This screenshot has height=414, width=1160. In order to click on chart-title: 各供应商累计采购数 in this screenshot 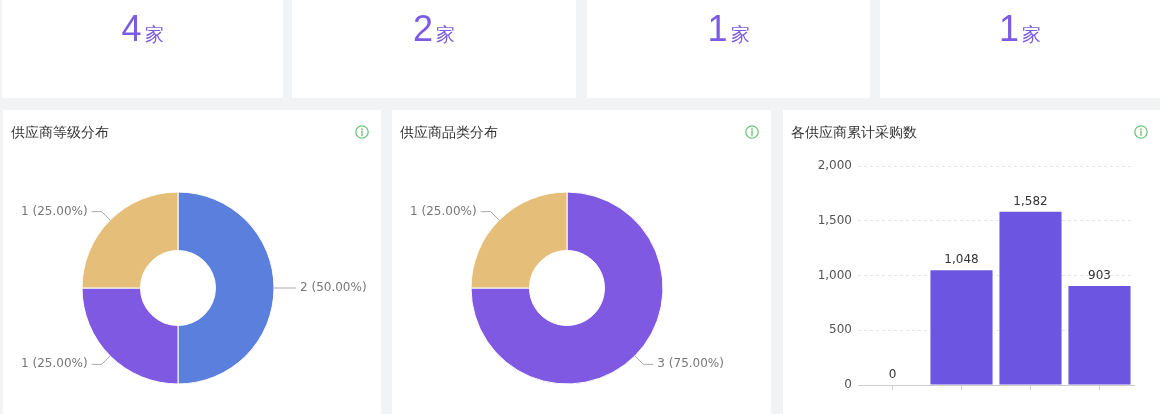, I will do `click(854, 132)`.